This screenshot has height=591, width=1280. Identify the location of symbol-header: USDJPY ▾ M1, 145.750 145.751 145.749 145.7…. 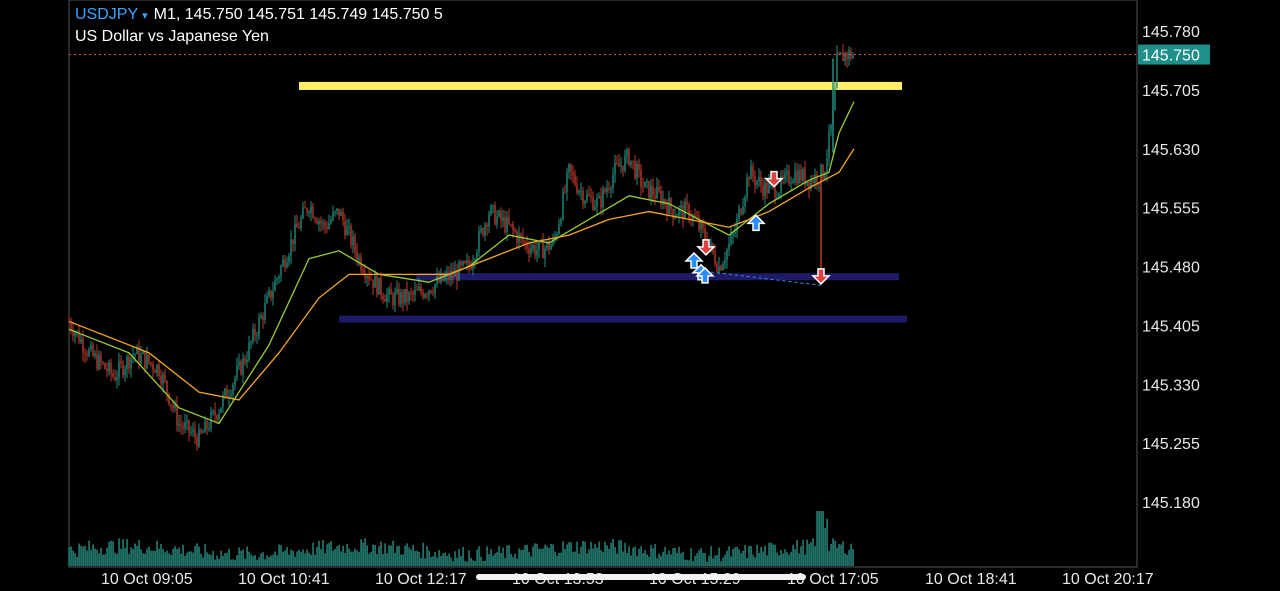
(259, 15).